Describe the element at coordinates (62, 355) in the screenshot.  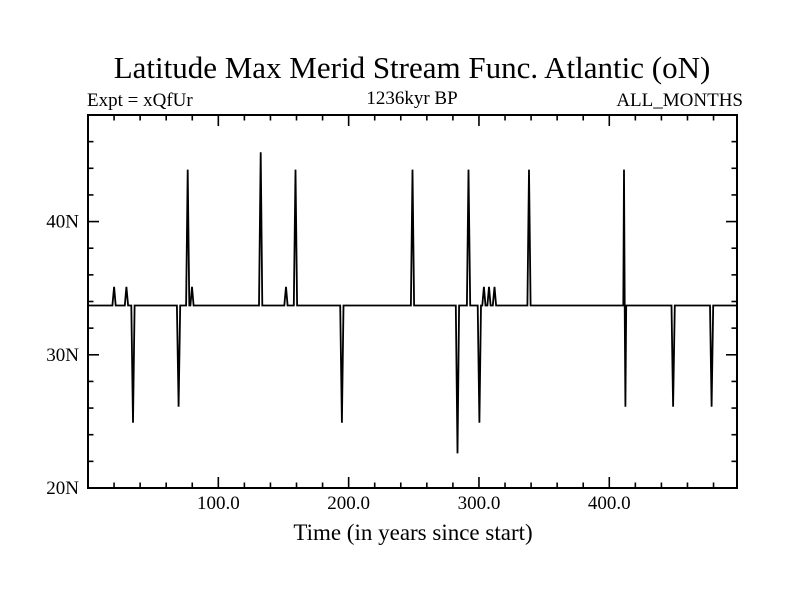
I see `y-tick-label: 30N` at that location.